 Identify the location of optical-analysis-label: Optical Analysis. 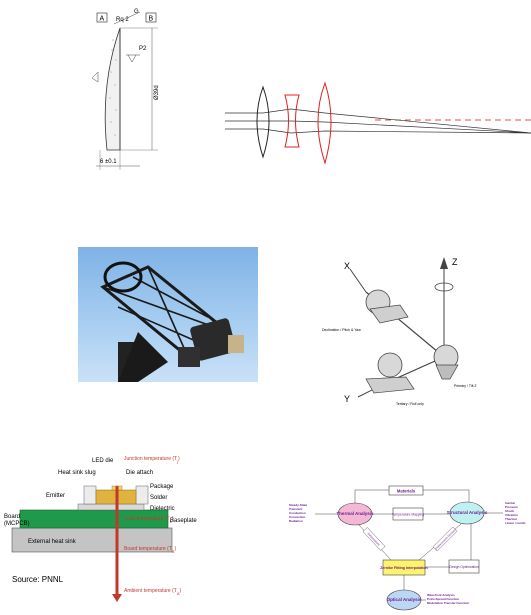
(404, 599).